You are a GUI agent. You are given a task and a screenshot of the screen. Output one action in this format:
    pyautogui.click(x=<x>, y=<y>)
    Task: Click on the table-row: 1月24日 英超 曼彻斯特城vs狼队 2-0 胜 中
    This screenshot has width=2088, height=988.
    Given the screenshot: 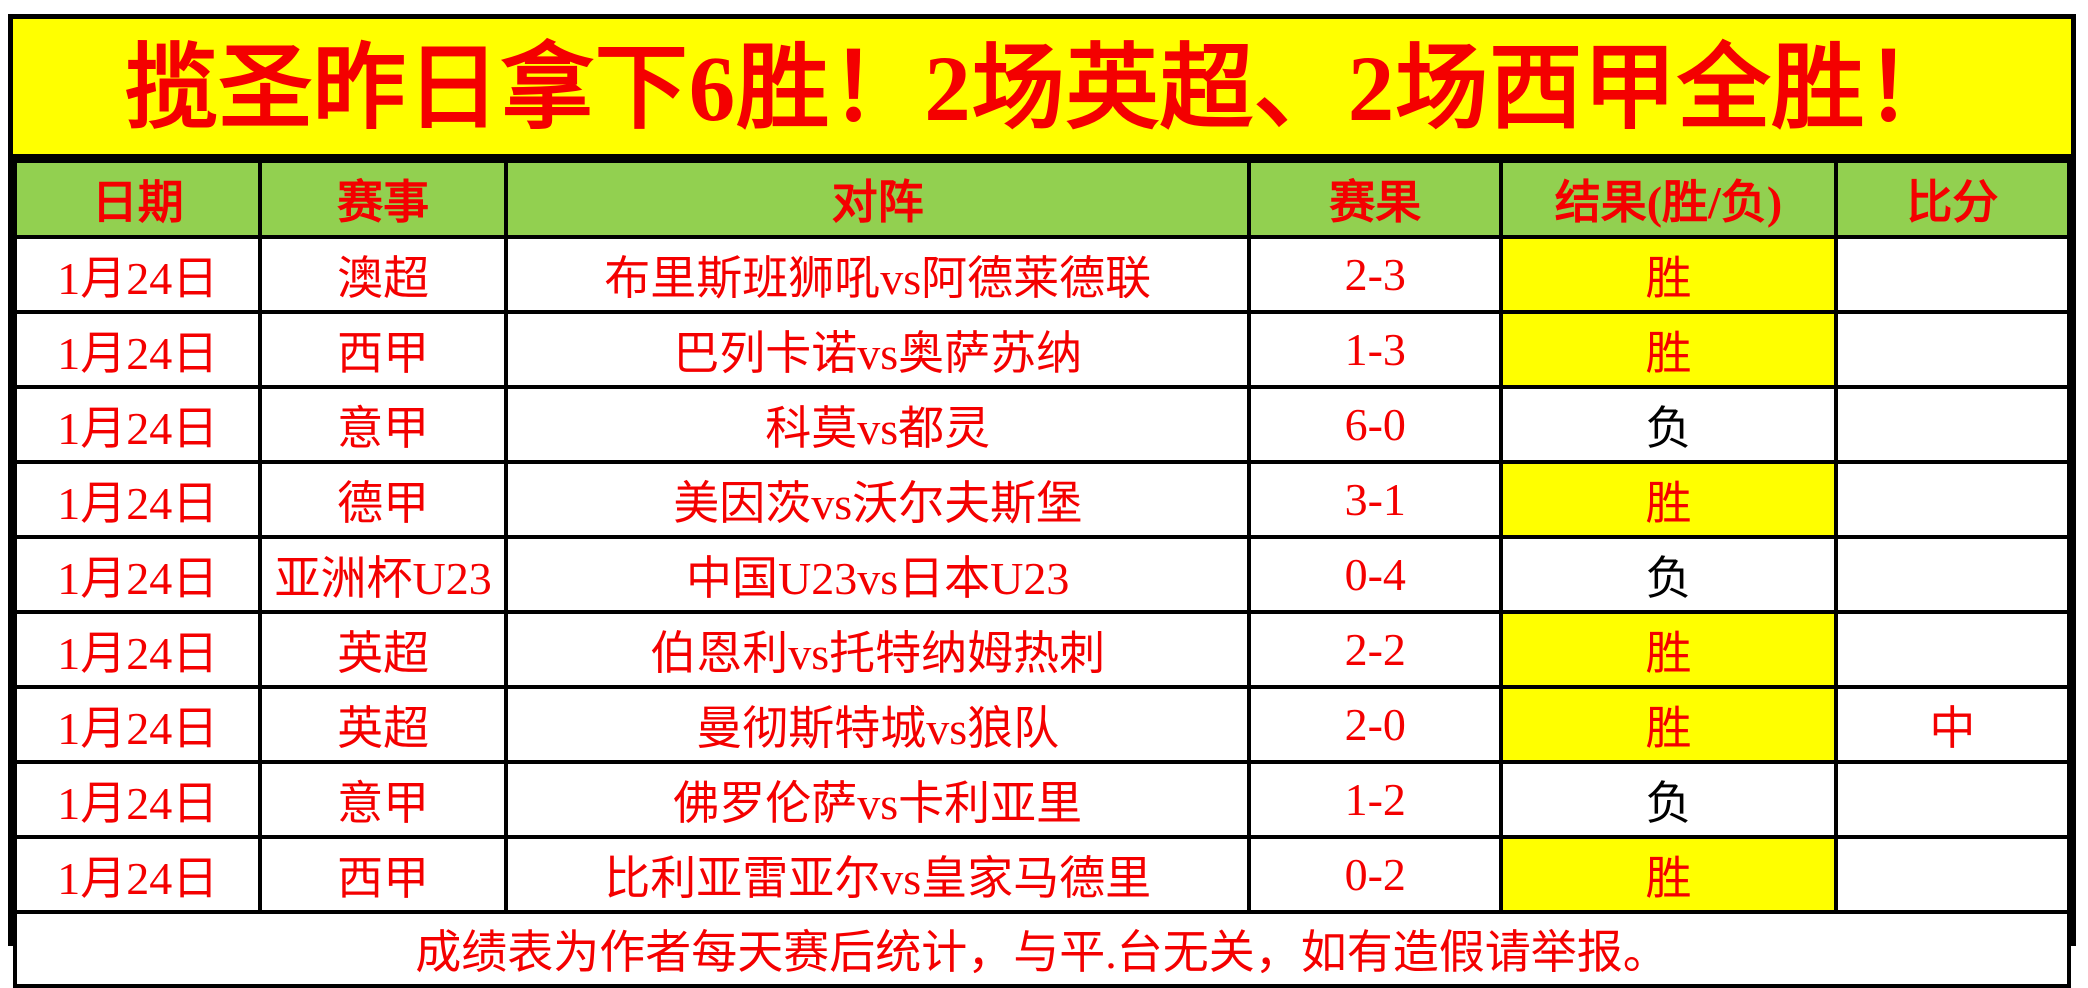 What is the action you would take?
    pyautogui.click(x=1042, y=724)
    